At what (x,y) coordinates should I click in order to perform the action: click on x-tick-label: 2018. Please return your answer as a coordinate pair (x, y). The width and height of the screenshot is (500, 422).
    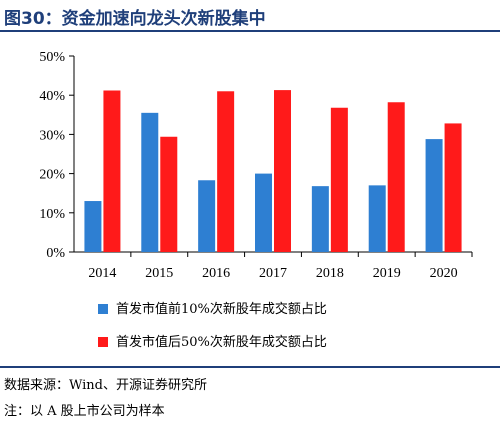
    Looking at the image, I should click on (330, 273).